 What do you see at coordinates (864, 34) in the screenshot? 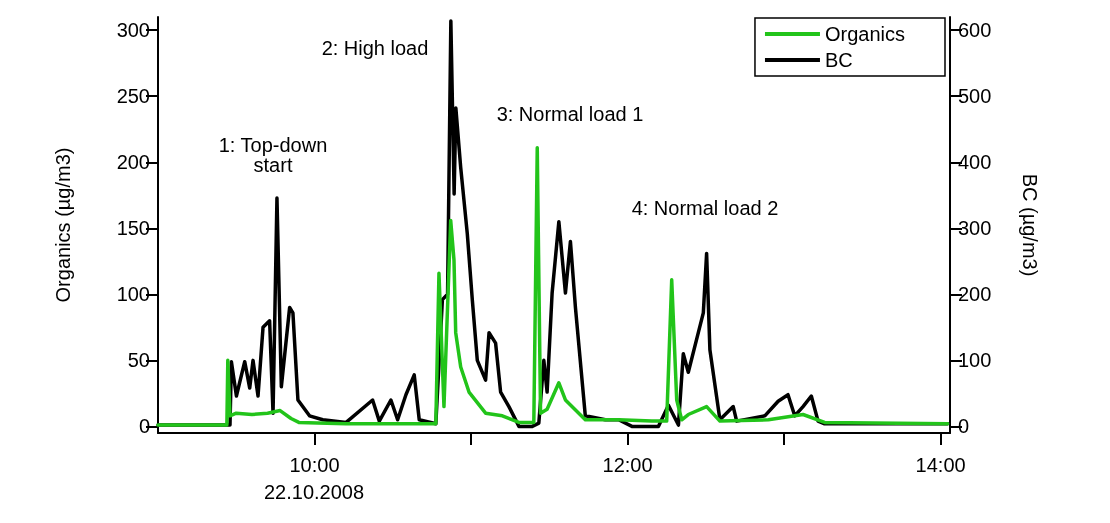
I see `legend-label: Organics` at bounding box center [864, 34].